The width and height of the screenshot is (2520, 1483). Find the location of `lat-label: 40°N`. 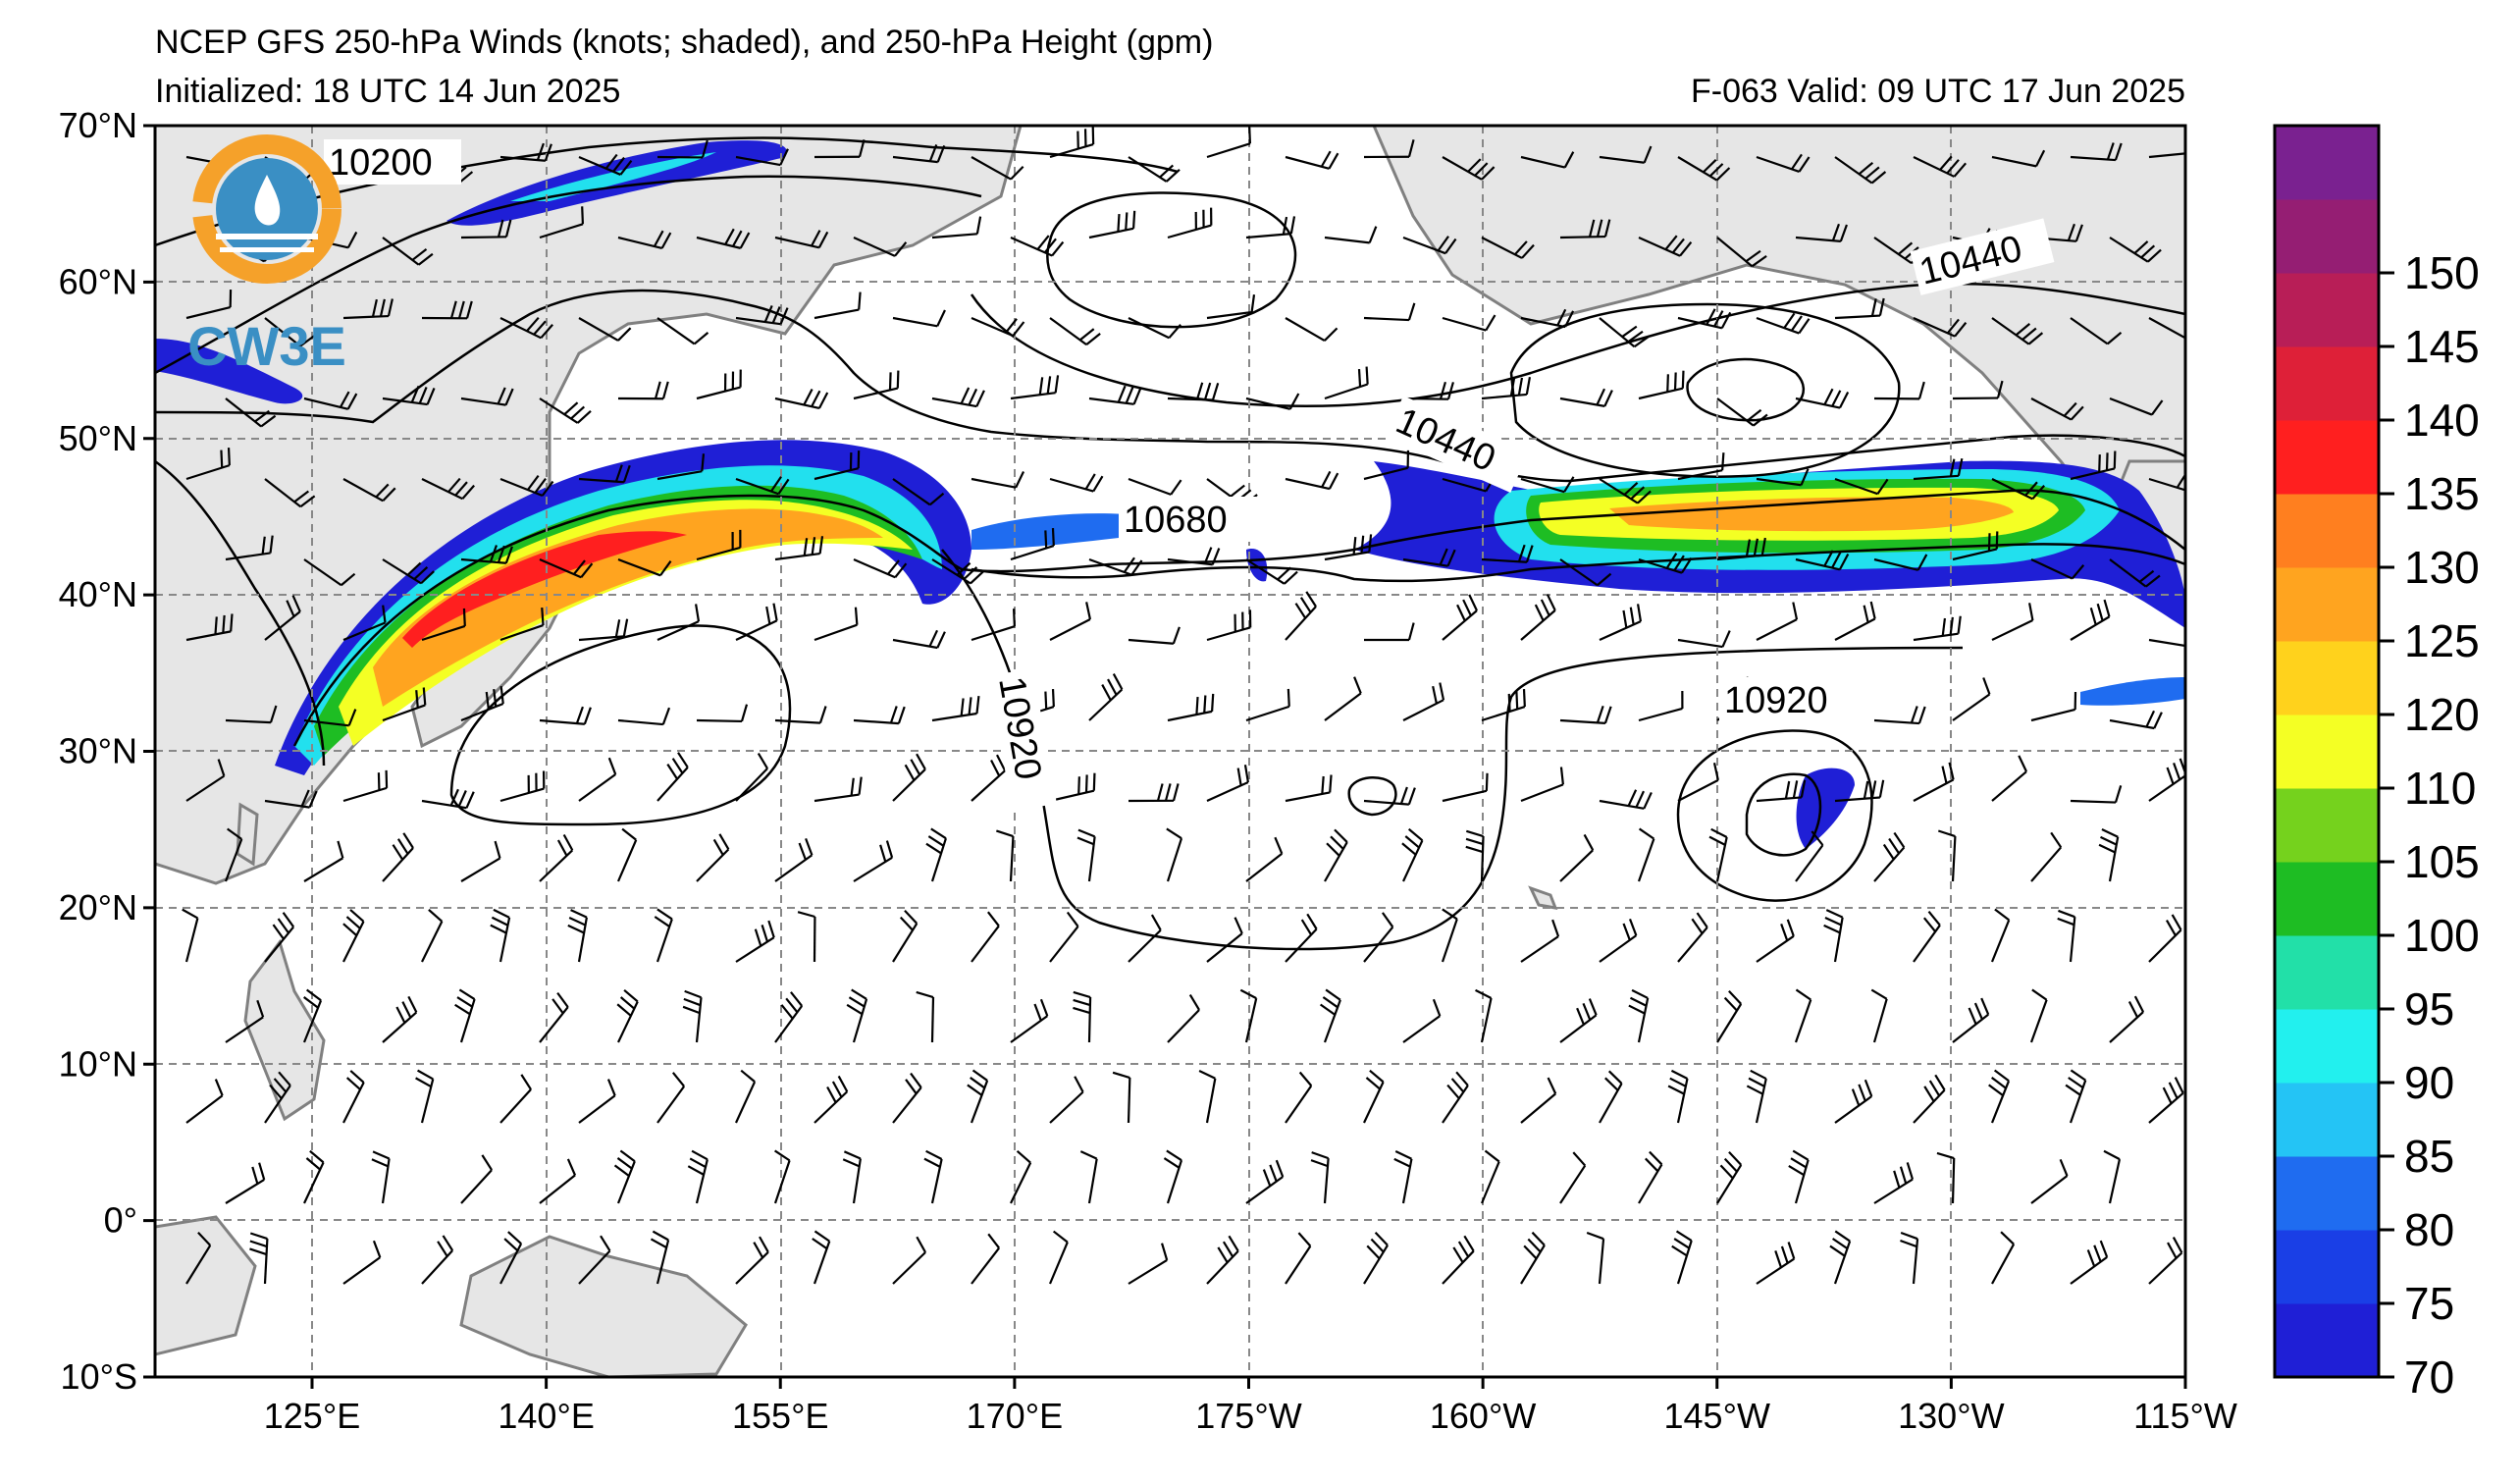

lat-label: 40°N is located at coordinates (98, 594).